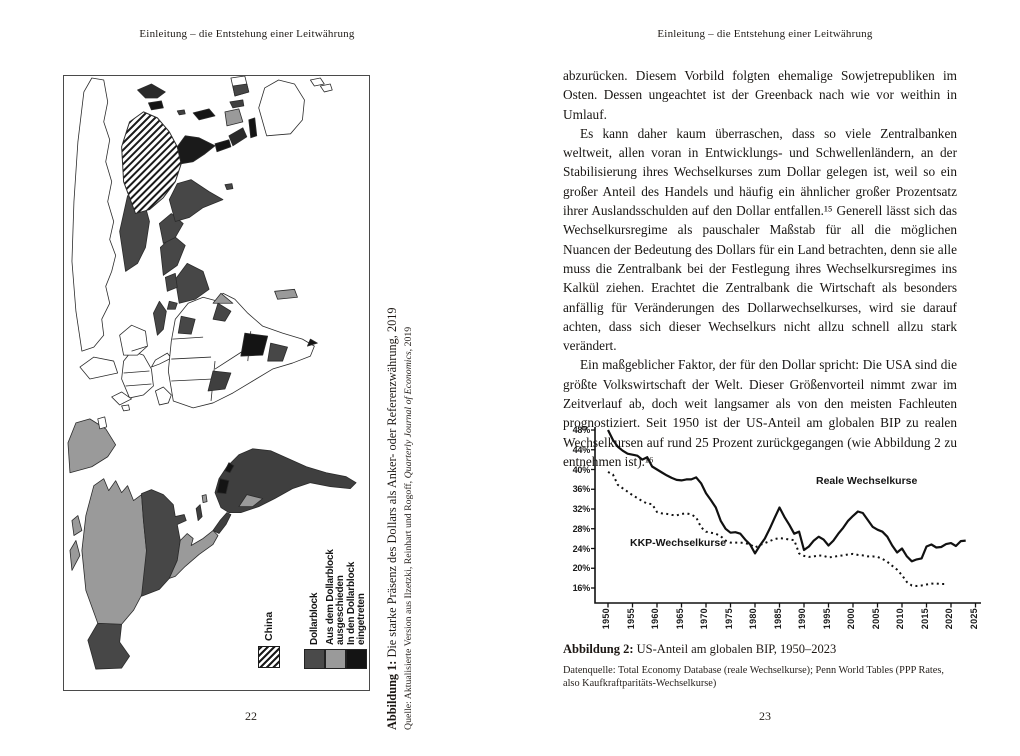  Describe the element at coordinates (581, 568) in the screenshot. I see `y-tick-label: 20%` at that location.